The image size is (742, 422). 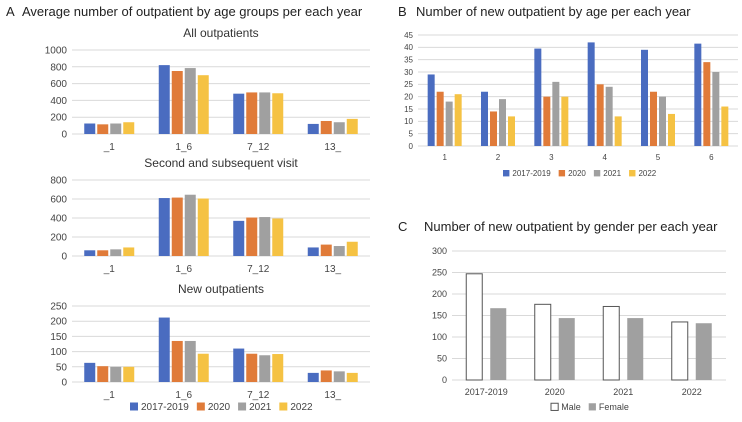 What do you see at coordinates (332, 147) in the screenshot?
I see `chart-a1-xtick: 13_` at bounding box center [332, 147].